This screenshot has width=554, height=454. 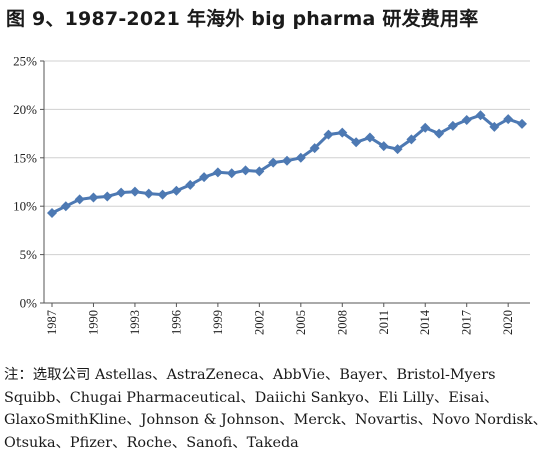 What do you see at coordinates (25, 206) in the screenshot?
I see `y-tick-label: 10%` at bounding box center [25, 206].